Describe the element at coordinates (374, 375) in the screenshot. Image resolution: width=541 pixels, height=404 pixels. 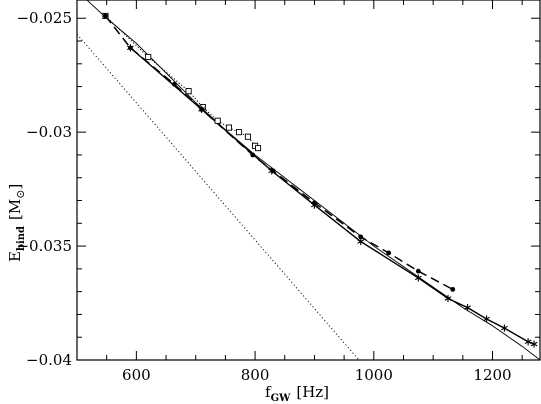
I see `x-tick-label: 1000` at that location.